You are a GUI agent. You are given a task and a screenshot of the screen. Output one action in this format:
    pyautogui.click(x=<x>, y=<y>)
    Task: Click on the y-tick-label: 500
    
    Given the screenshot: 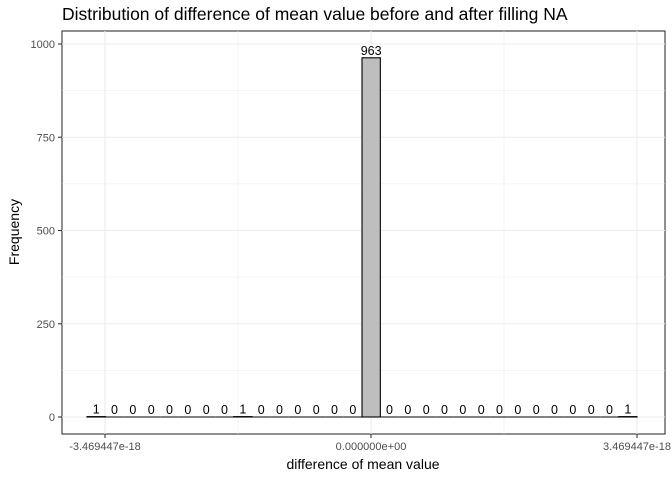 What is the action you would take?
    pyautogui.click(x=46, y=232)
    